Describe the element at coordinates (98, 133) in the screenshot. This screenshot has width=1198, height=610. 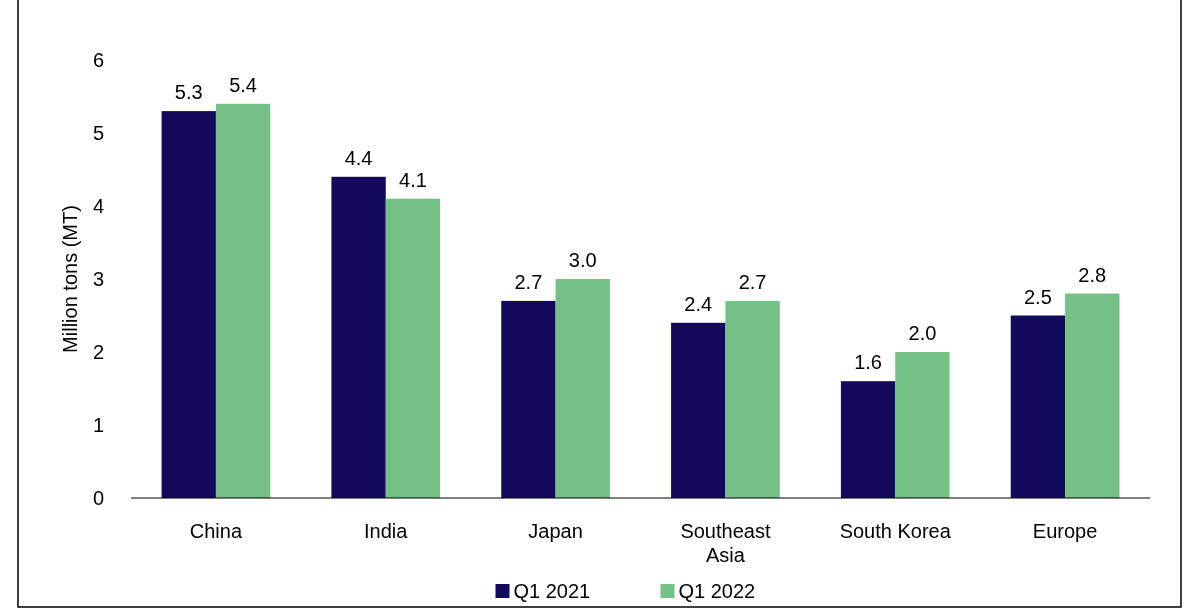
I see `y-tick-label: 5` at that location.